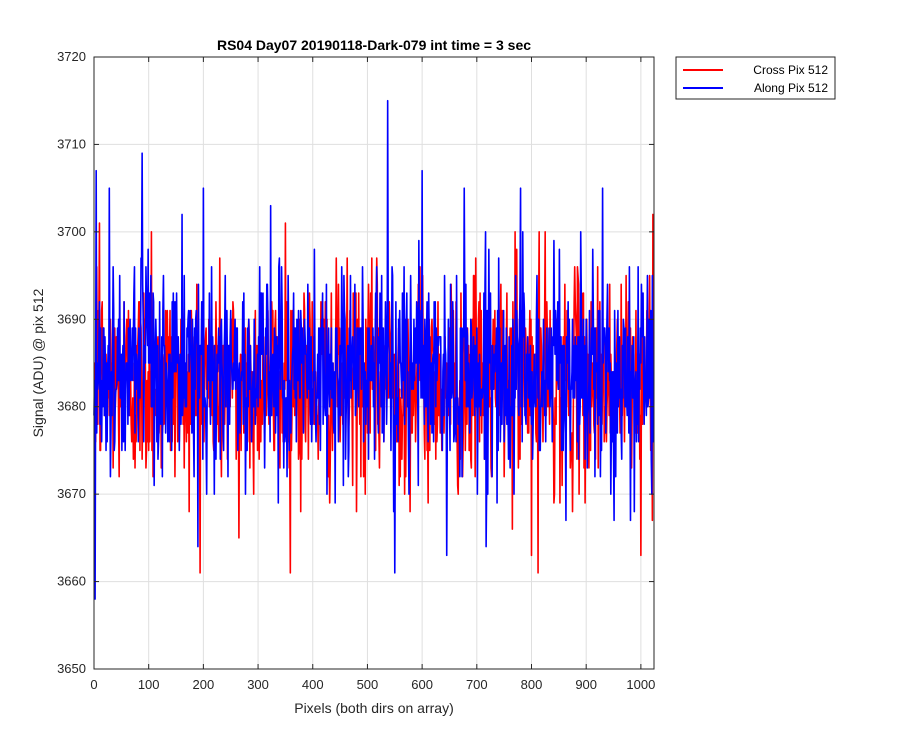 This screenshot has width=900, height=750. I want to click on x-tick-label: 900, so click(586, 684).